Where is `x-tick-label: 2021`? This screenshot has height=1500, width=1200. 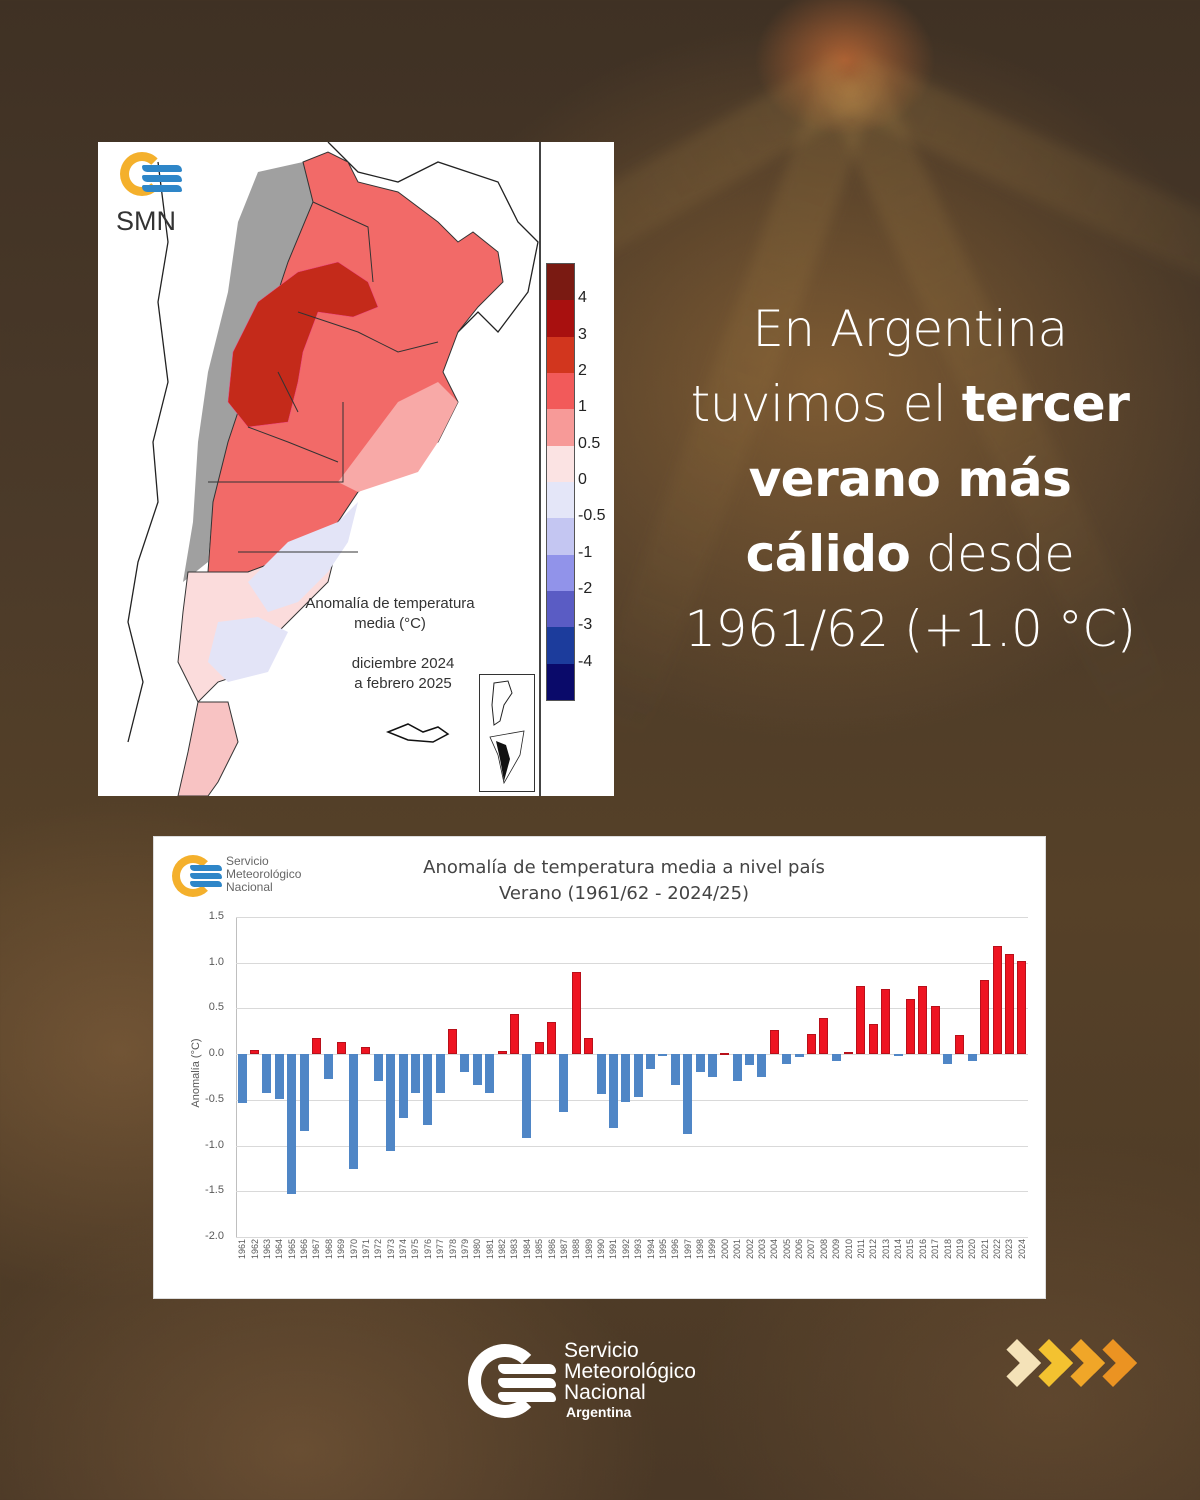 x-tick-label: 2021 is located at coordinates (984, 1249).